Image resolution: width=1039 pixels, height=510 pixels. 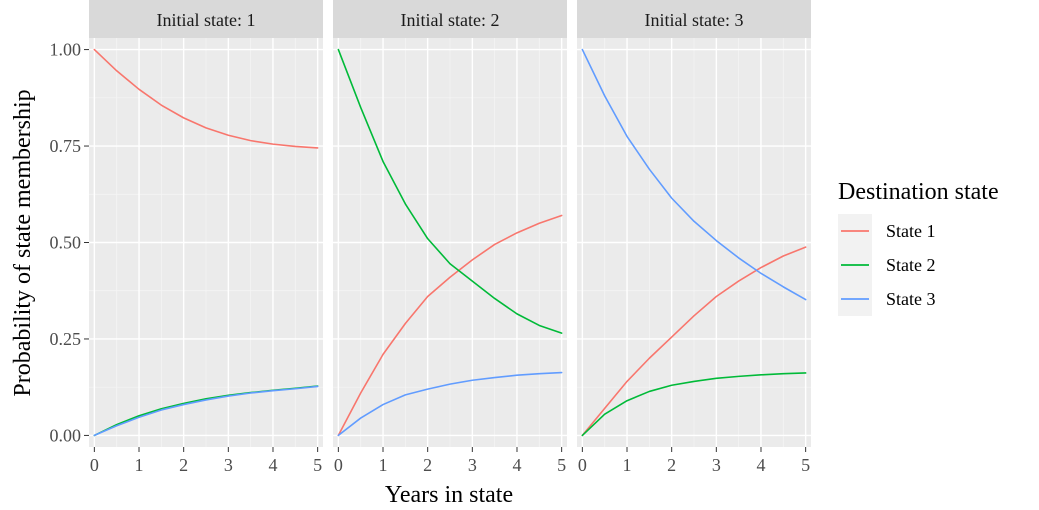 I want to click on y-tick-label: 0.75, so click(x=66, y=146).